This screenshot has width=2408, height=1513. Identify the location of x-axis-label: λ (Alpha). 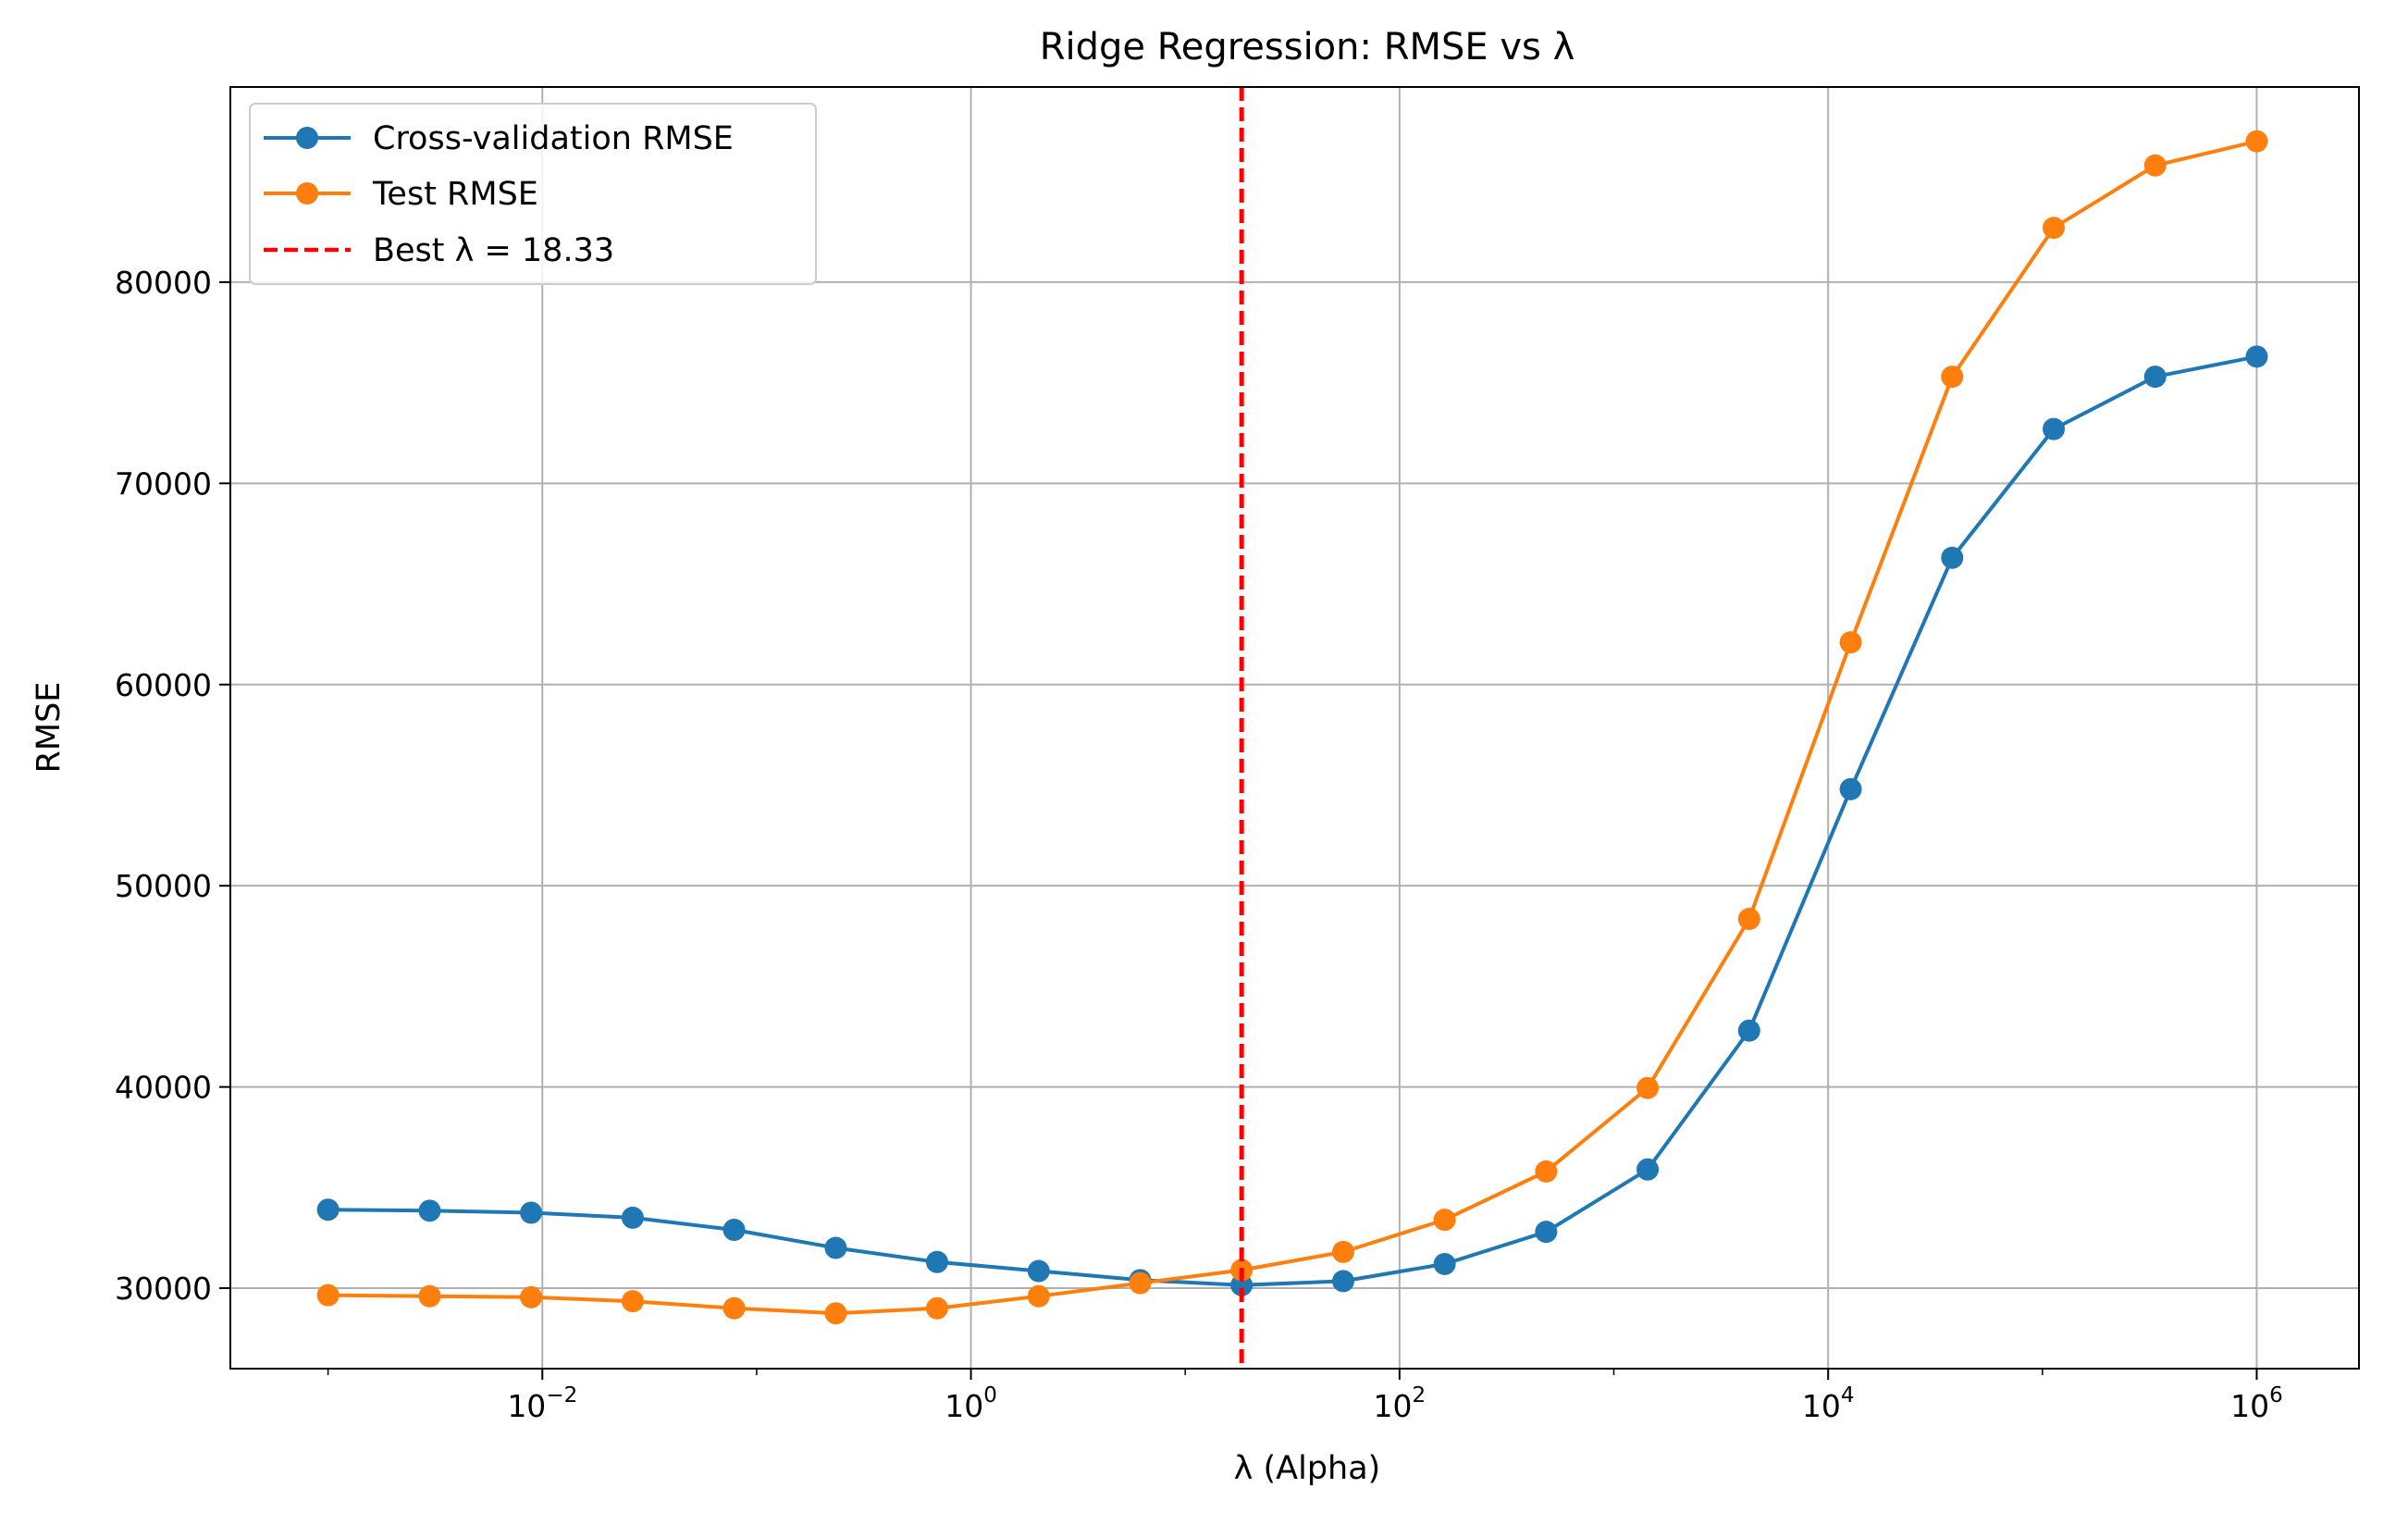
(1307, 1469).